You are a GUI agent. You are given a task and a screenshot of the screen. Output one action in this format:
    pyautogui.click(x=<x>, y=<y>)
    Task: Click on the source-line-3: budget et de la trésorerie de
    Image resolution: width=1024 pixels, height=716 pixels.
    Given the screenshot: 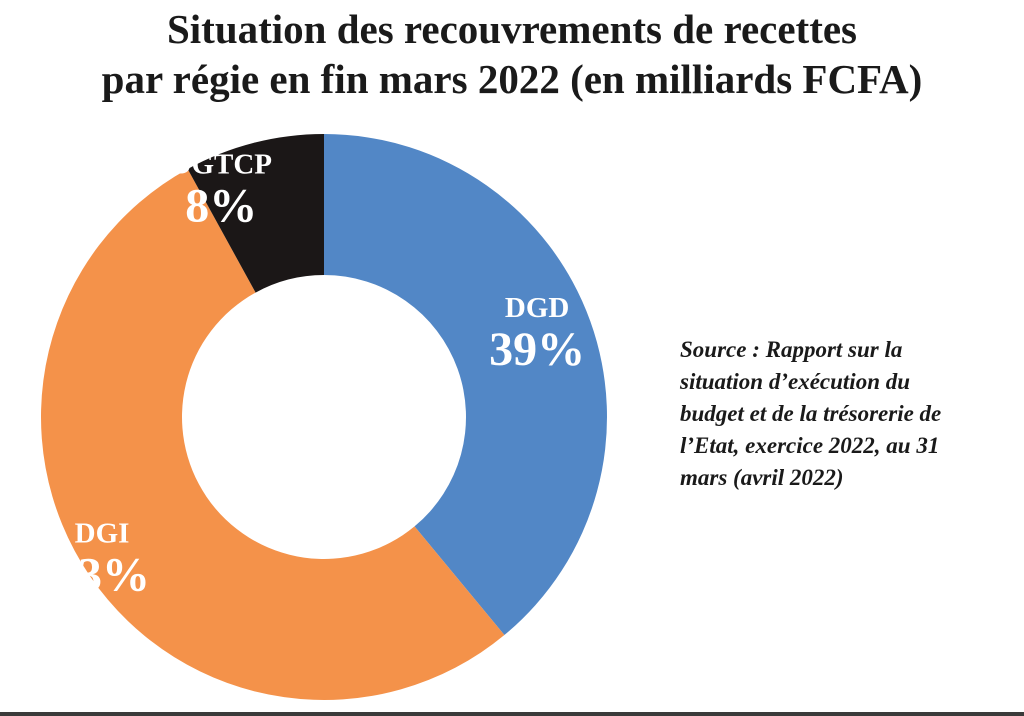 What is the action you would take?
    pyautogui.click(x=811, y=413)
    